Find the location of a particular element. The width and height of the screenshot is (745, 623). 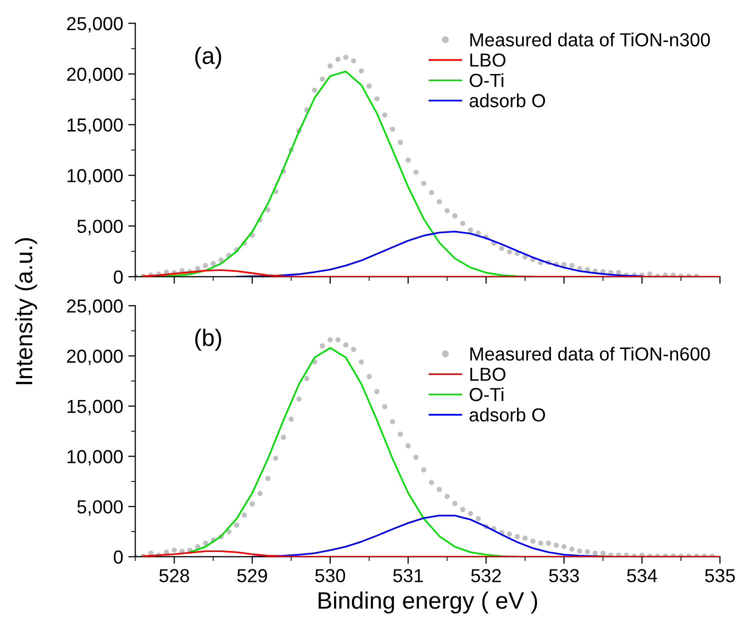

x-tick-label: 529 is located at coordinates (252, 575).